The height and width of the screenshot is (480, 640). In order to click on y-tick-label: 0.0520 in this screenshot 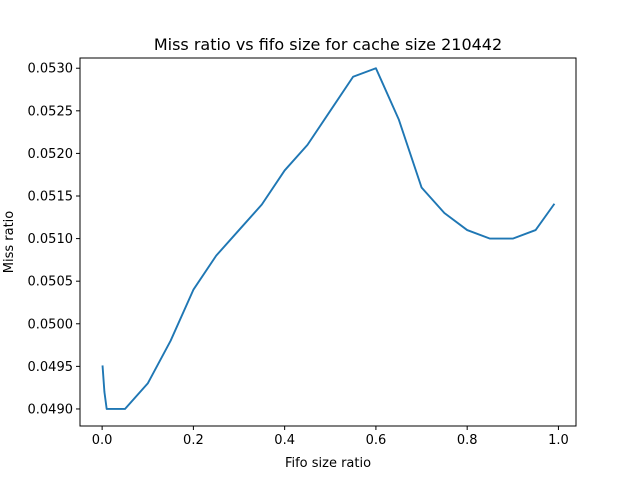, I will do `click(51, 154)`.